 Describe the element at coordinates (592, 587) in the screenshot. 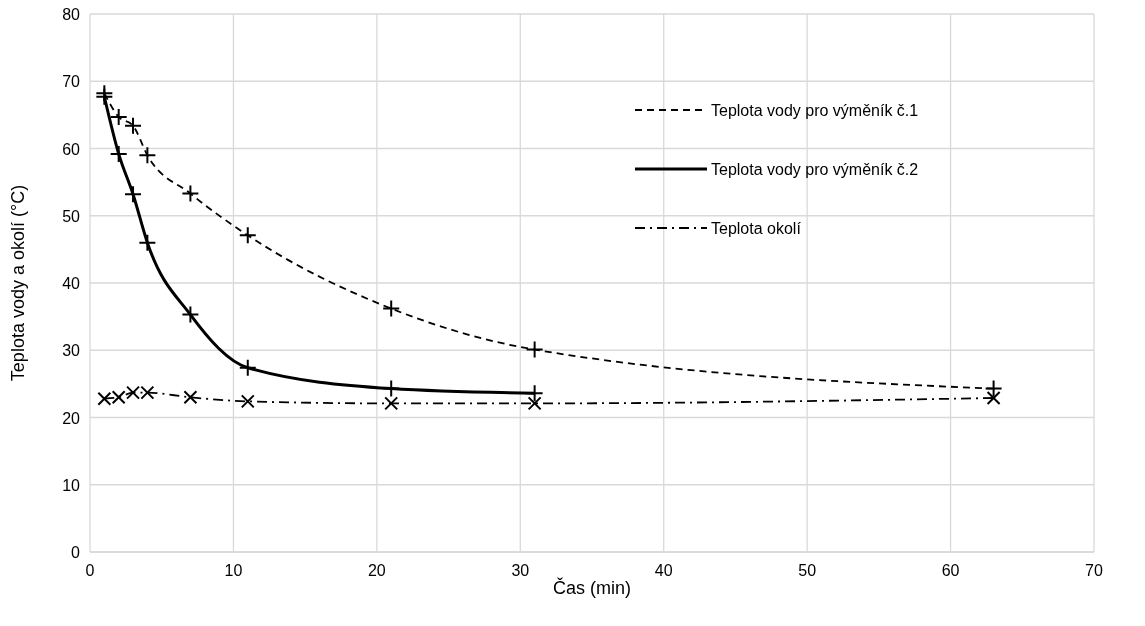

I see `x-axis-title: Čas (min)` at that location.